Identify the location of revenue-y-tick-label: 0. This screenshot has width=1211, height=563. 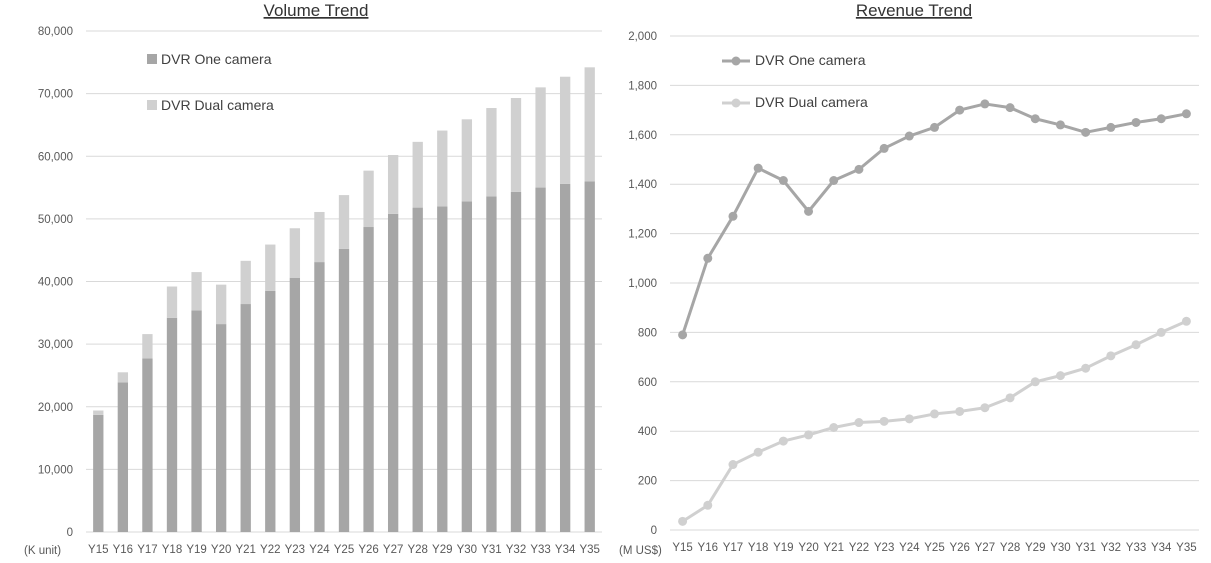
(654, 531).